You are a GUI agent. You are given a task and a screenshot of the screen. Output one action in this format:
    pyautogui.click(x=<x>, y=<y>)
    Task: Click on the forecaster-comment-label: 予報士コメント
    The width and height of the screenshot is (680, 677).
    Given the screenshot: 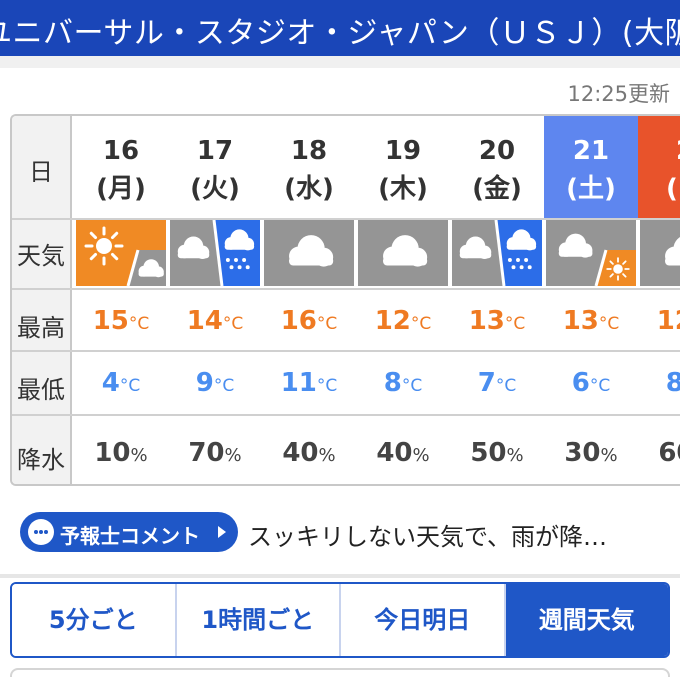 What is the action you would take?
    pyautogui.click(x=130, y=536)
    